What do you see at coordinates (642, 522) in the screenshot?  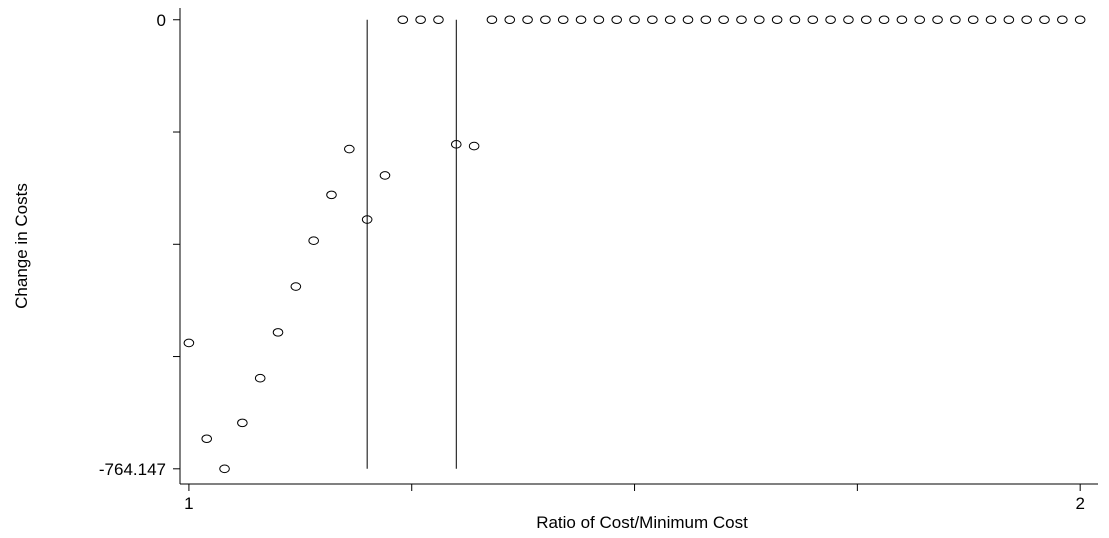 I see `x-axis-title: Ratio of Cost/Minimum Cost` at bounding box center [642, 522].